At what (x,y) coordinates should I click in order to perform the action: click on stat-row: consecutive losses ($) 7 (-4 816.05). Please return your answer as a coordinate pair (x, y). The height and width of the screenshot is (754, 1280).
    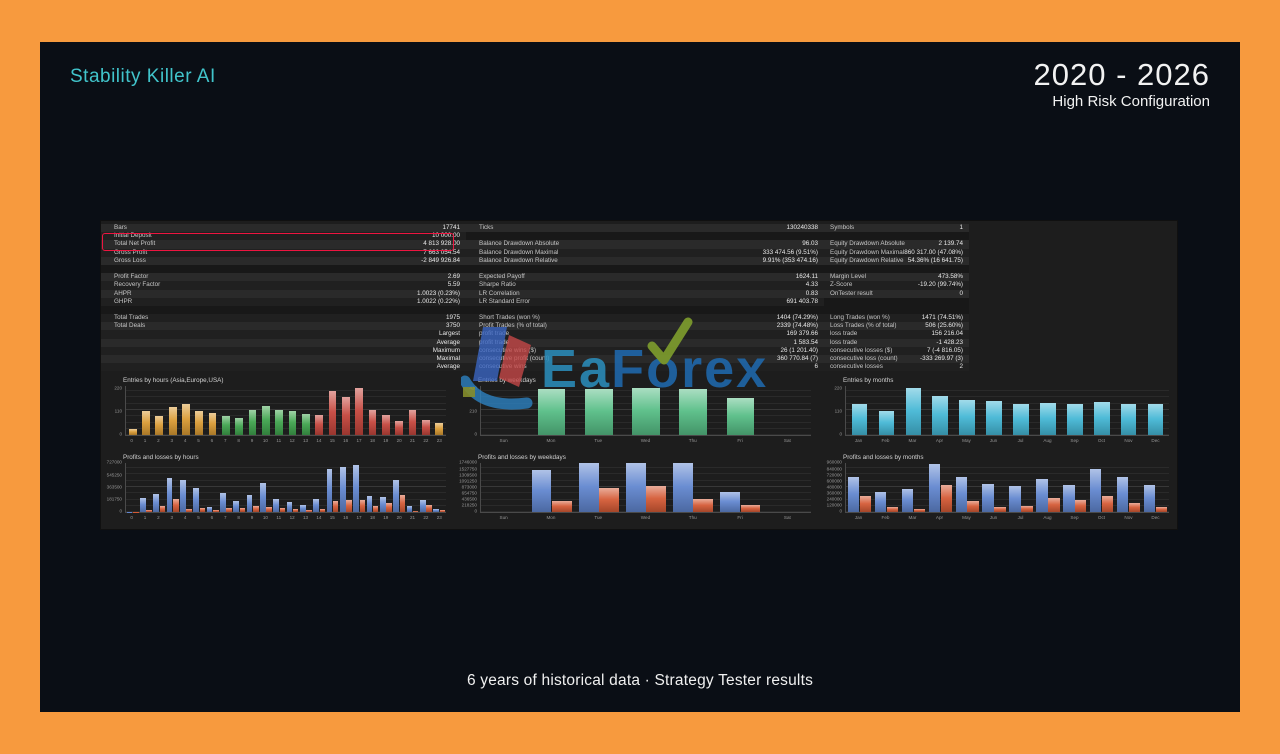
    Looking at the image, I should click on (897, 350).